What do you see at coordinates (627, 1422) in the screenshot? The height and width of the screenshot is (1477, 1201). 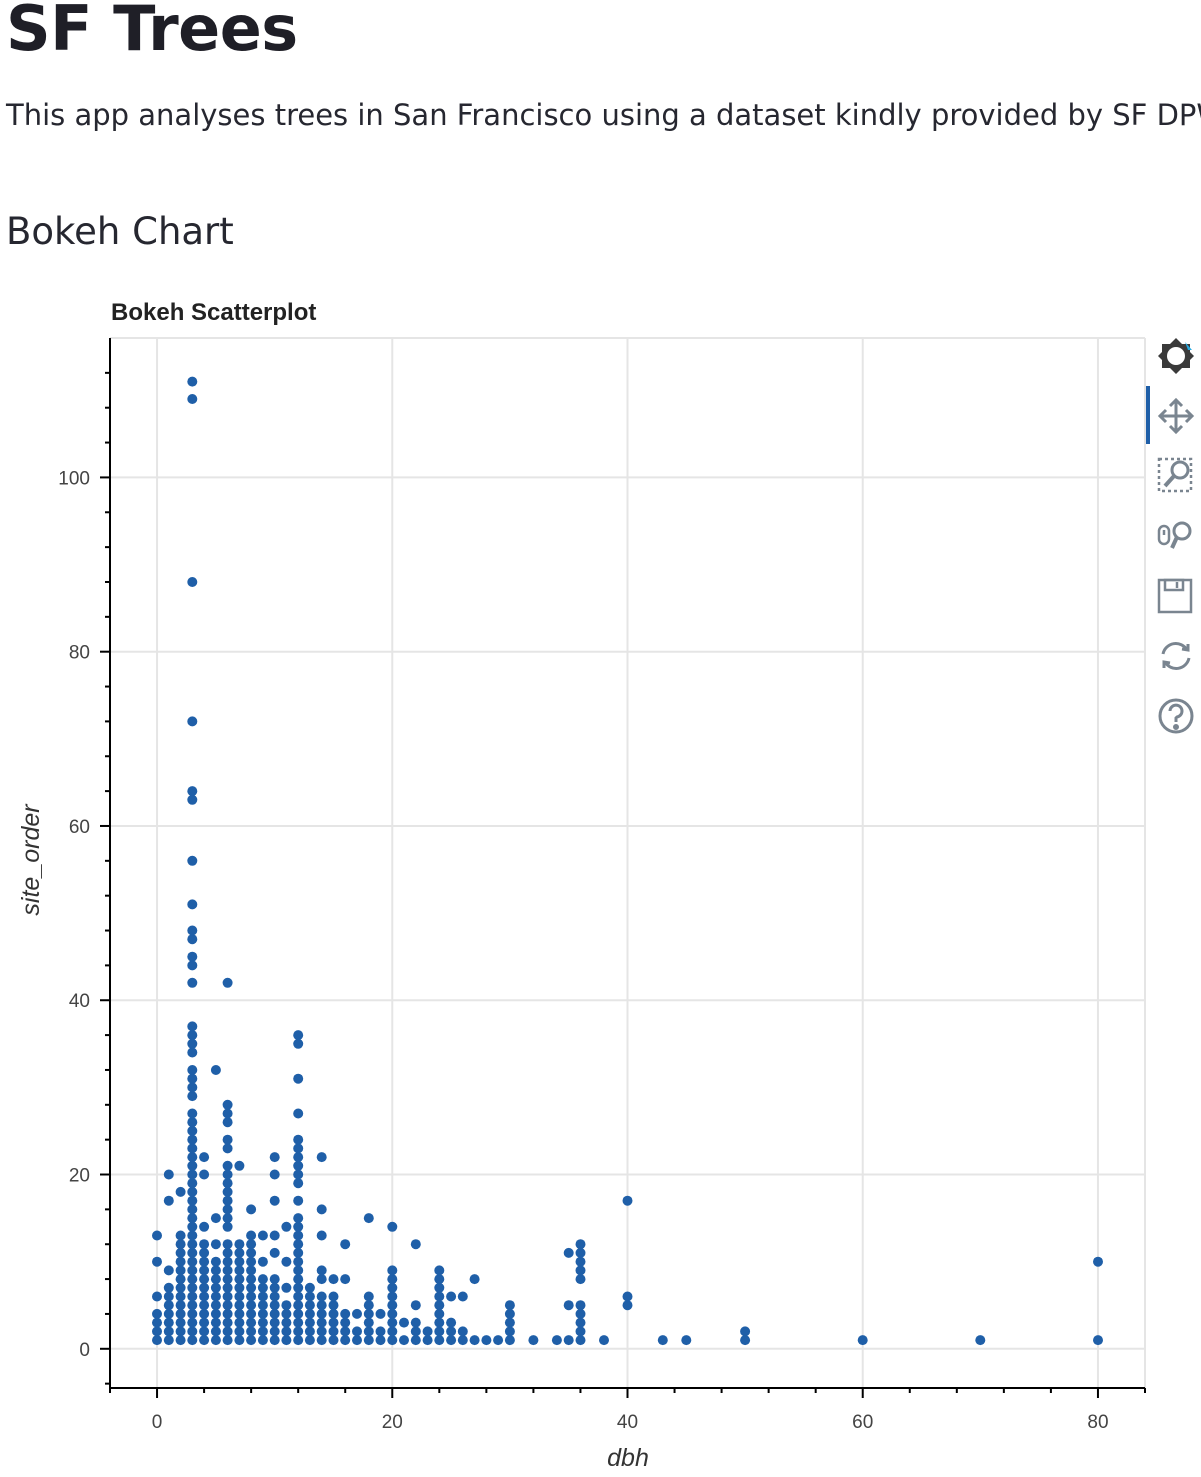 I see `x-tick-label: 40` at bounding box center [627, 1422].